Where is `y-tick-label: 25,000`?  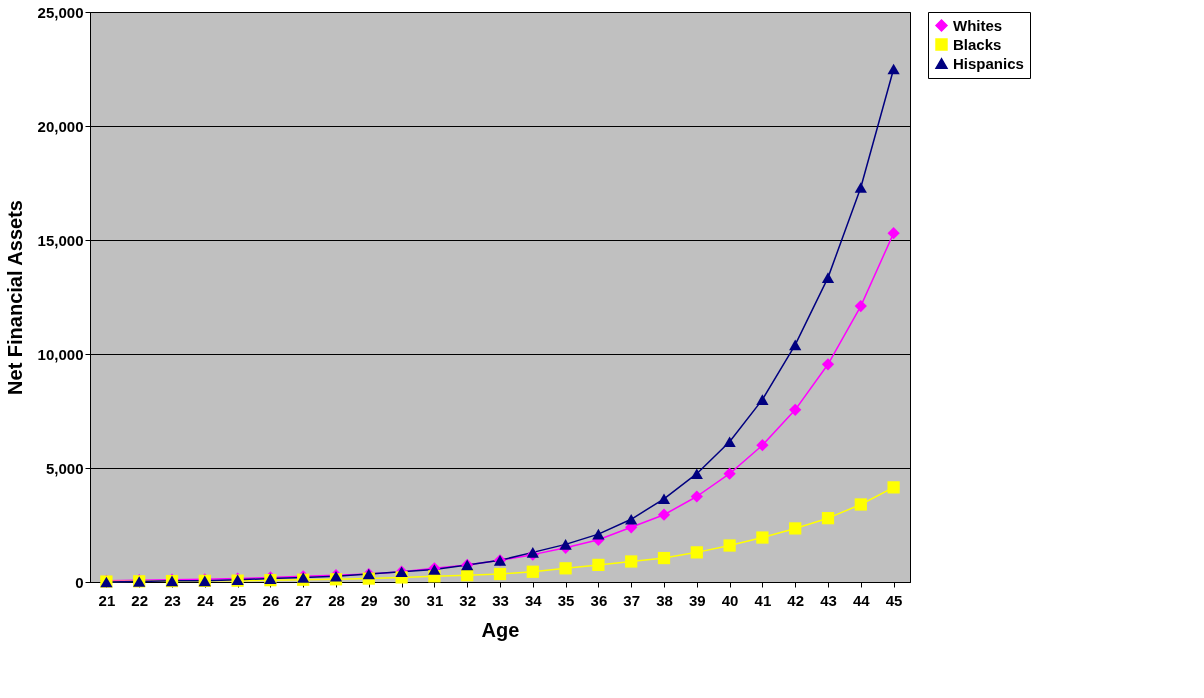 y-tick-label: 25,000 is located at coordinates (60, 12).